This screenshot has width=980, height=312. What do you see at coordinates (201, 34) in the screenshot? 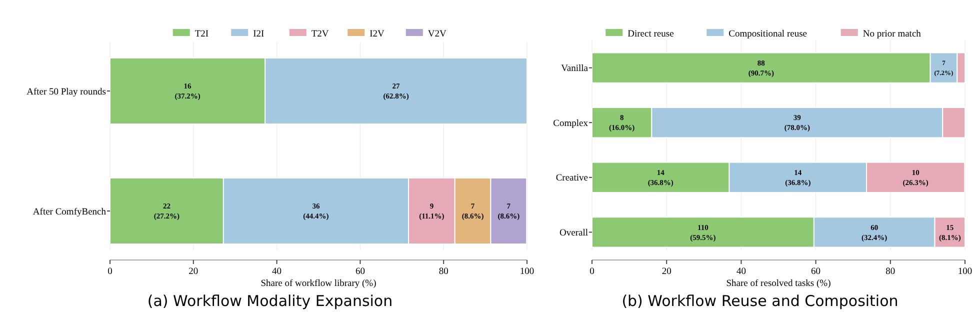
I see `legend-label: T2I` at bounding box center [201, 34].